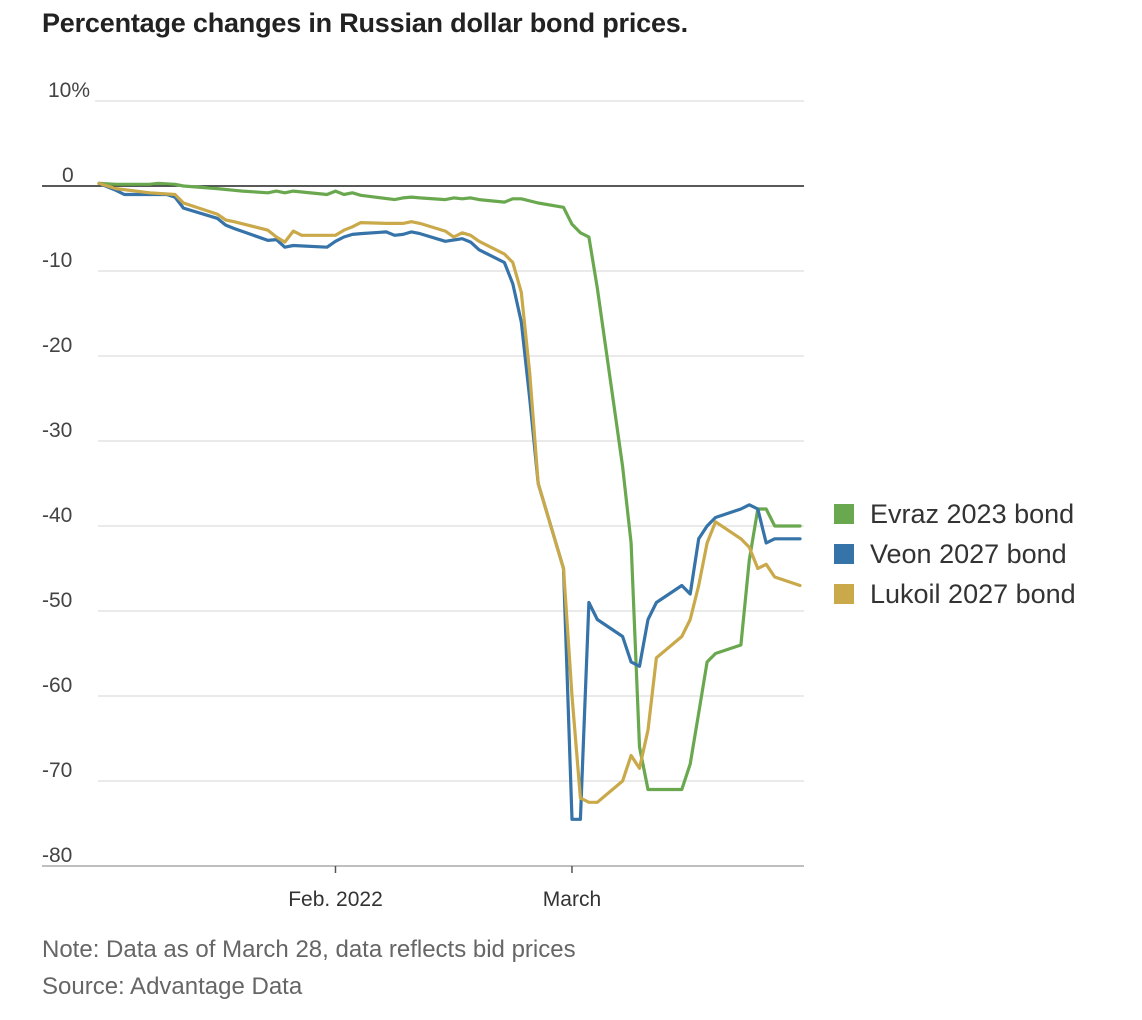  I want to click on x-axis-ticks: Feb. 2022 March, so click(444, 888).